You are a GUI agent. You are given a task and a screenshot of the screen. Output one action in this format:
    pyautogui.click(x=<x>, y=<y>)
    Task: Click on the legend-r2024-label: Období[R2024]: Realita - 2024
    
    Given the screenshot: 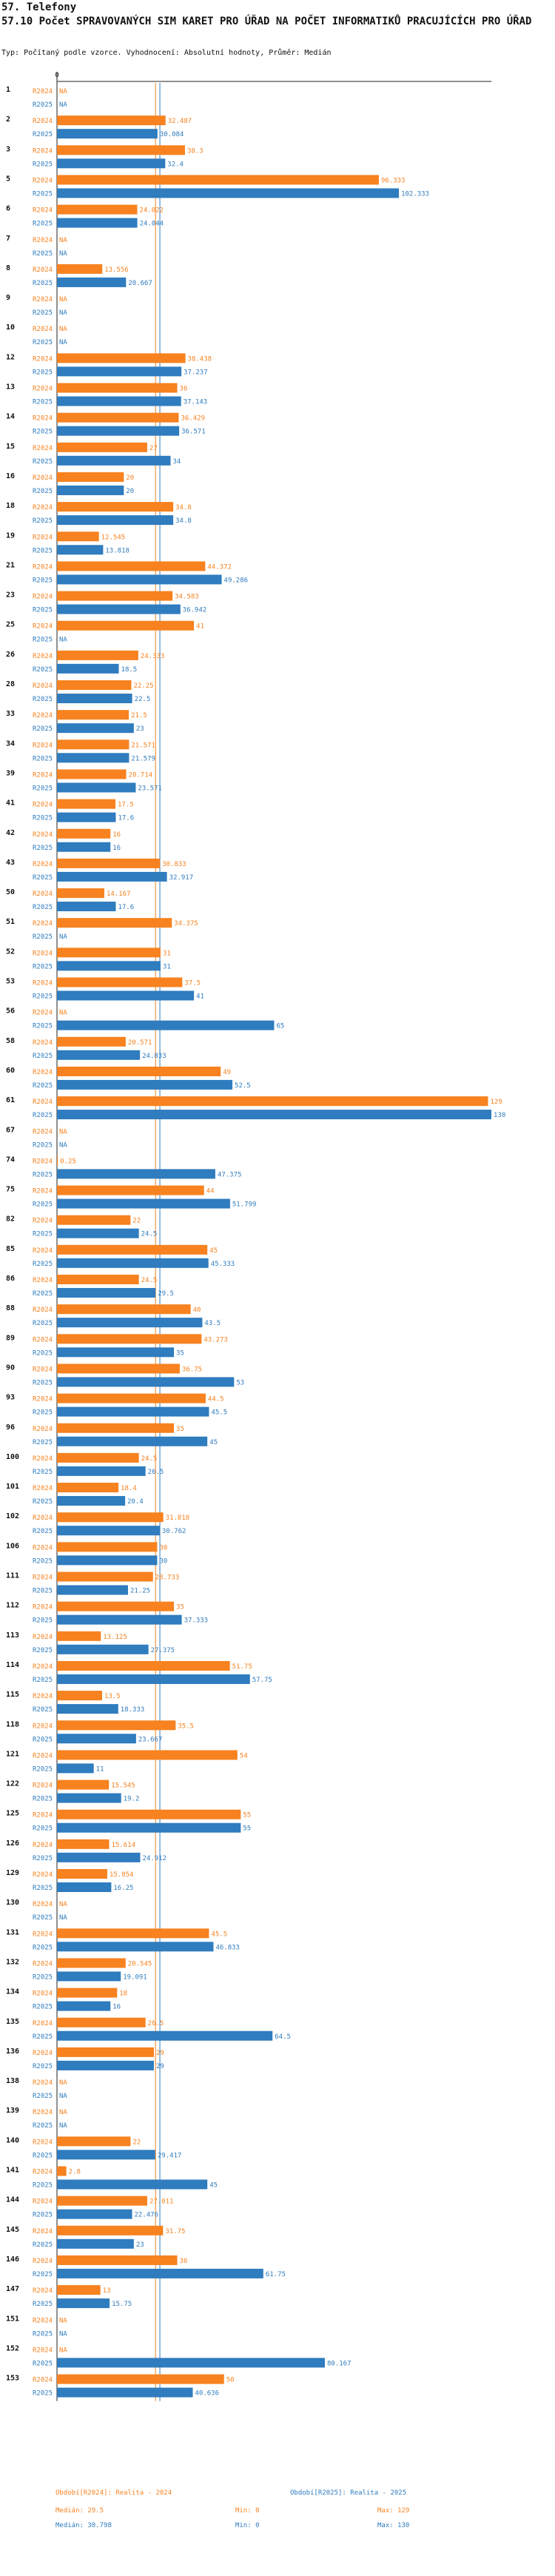 What is the action you would take?
    pyautogui.click(x=114, y=2493)
    